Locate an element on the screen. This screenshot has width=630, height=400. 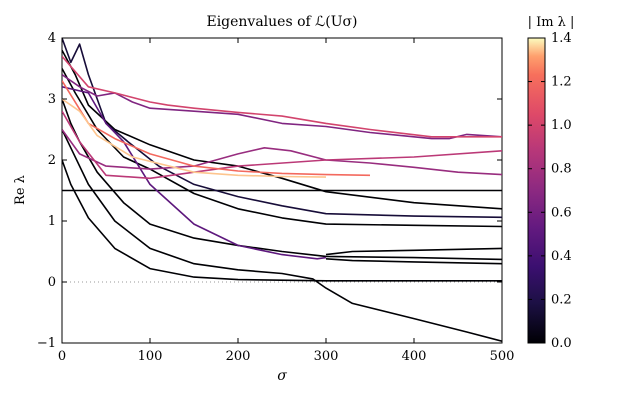
y-tick-label: 3 is located at coordinates (52, 99).